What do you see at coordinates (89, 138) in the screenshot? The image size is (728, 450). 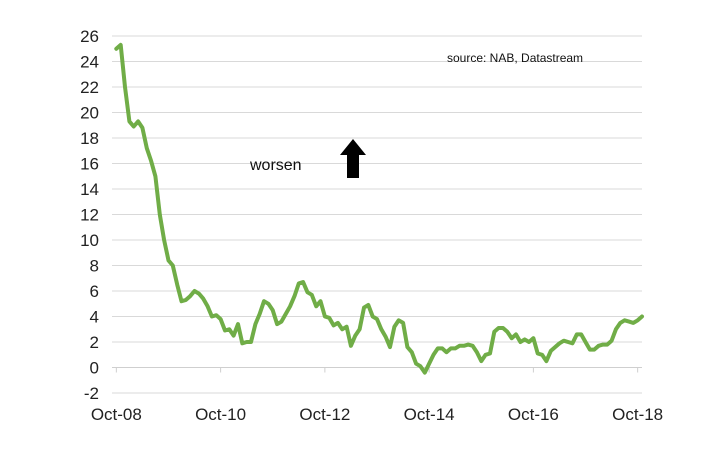 I see `y-tick-label: 18` at bounding box center [89, 138].